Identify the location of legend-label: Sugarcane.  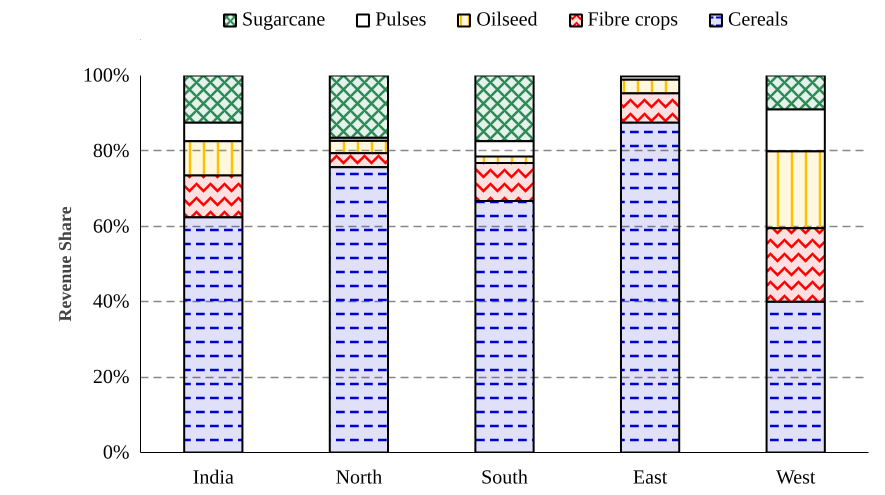
(284, 20).